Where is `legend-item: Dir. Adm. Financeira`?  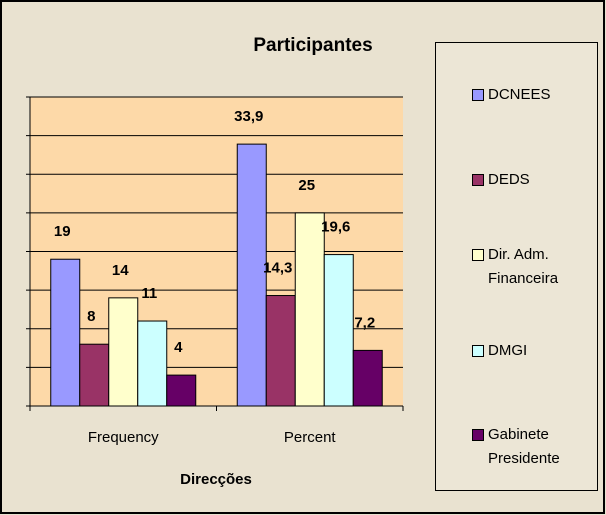 legend-item: Dir. Adm. Financeira is located at coordinates (527, 267).